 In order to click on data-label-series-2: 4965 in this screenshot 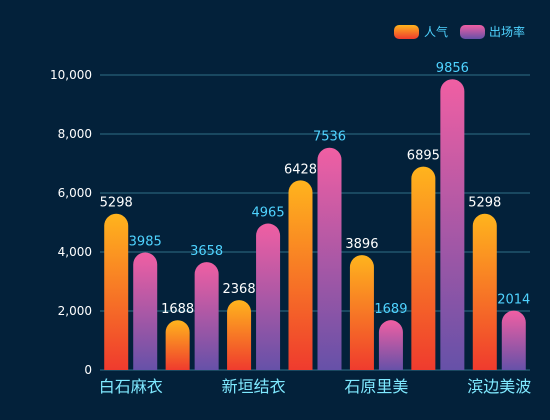, I will do `click(268, 213)`.